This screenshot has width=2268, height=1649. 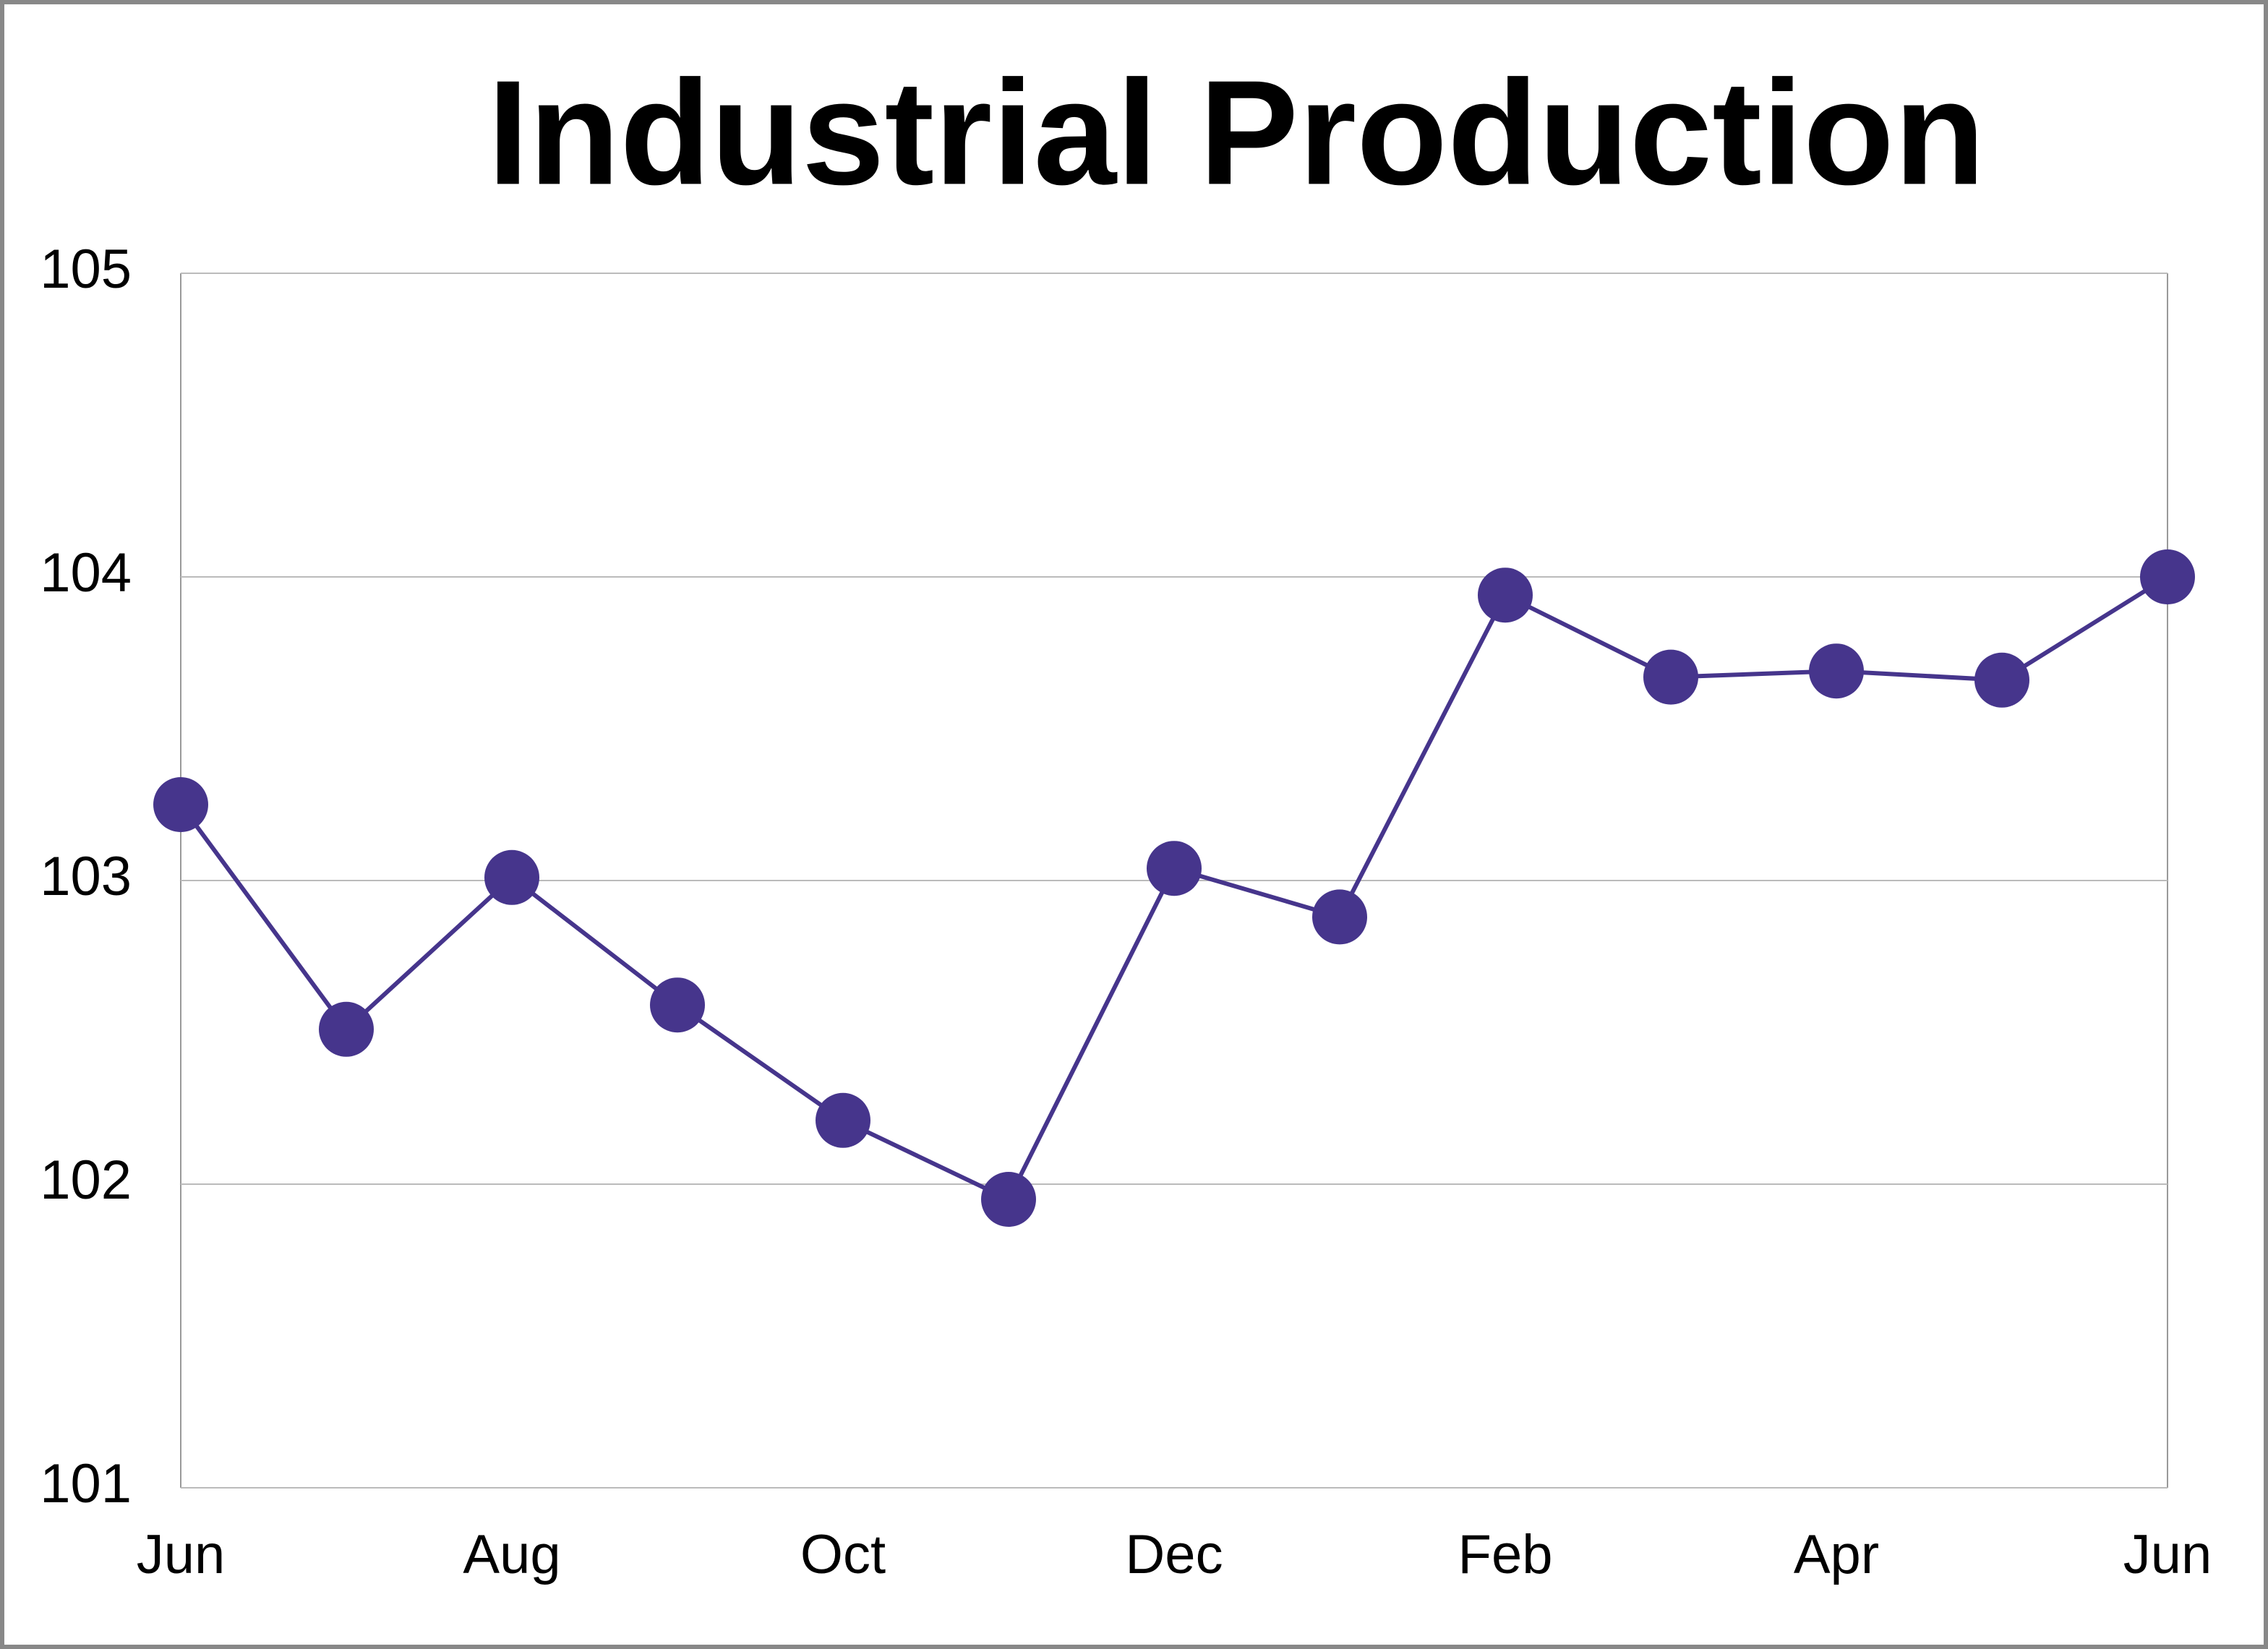 What do you see at coordinates (1236, 132) in the screenshot?
I see `chart-title: Industrial Production` at bounding box center [1236, 132].